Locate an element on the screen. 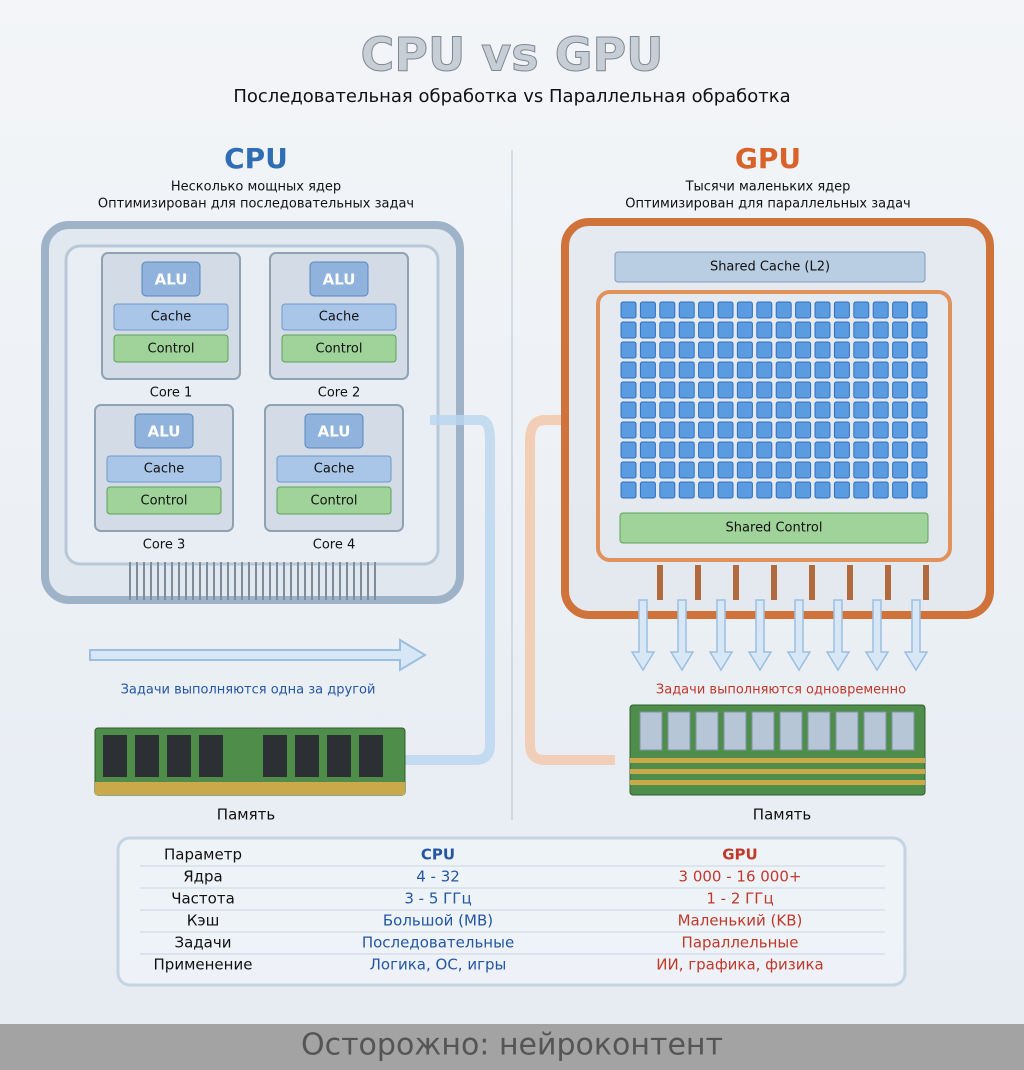  table-cell: 1 - 2 ГГц is located at coordinates (739, 899).